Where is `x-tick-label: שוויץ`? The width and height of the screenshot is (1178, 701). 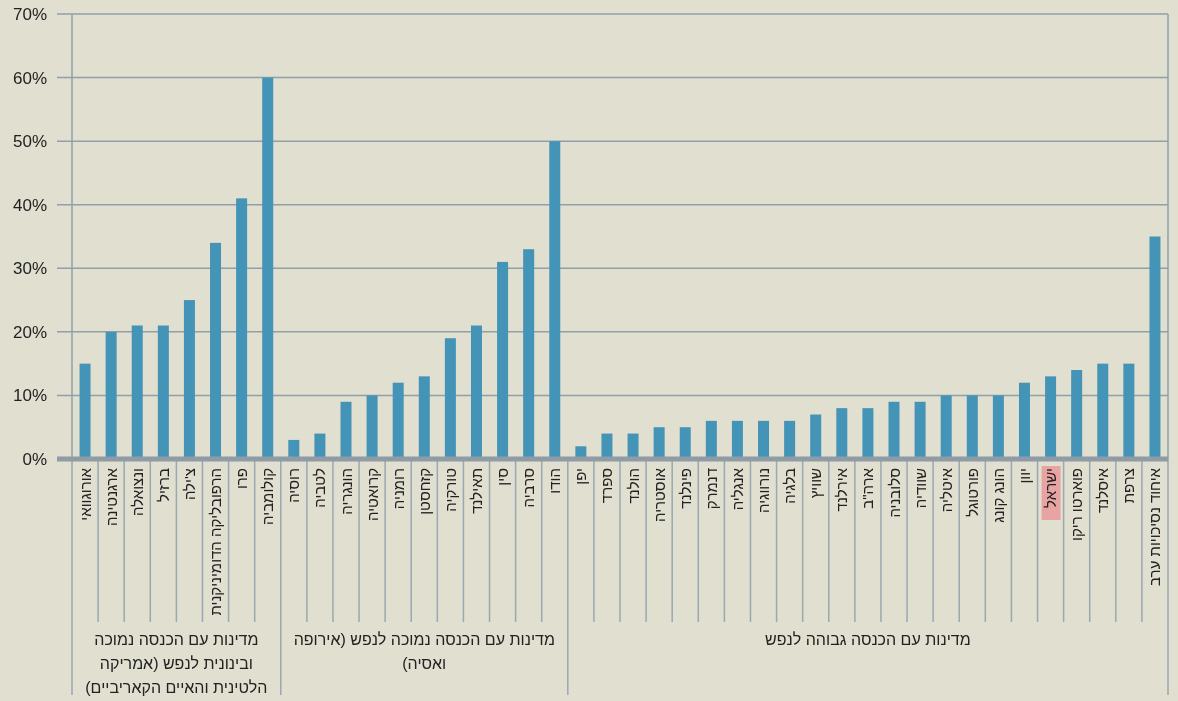
x-tick-label: שוויץ is located at coordinates (816, 483).